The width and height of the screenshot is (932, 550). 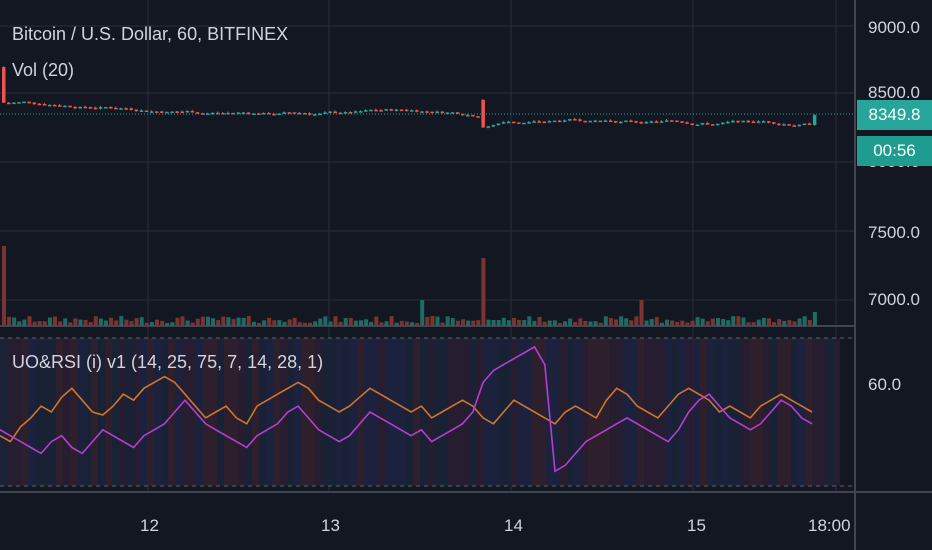 What do you see at coordinates (43, 70) in the screenshot?
I see `volume-legend: Vol (20)` at bounding box center [43, 70].